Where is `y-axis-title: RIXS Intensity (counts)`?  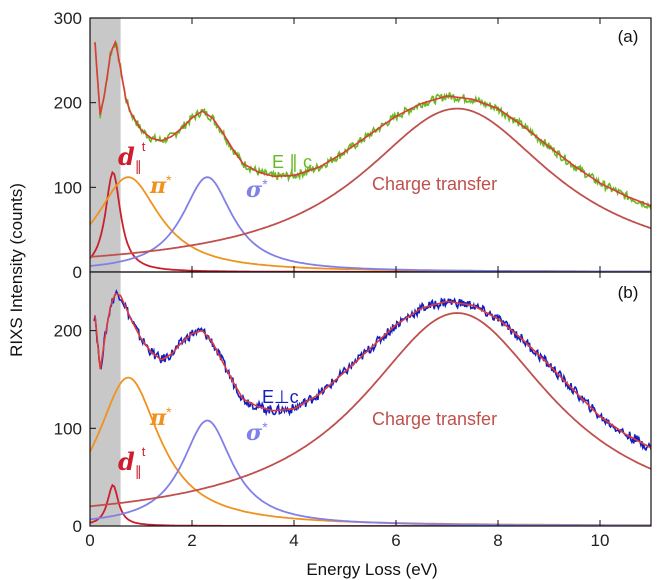
y-axis-title: RIXS Intensity (counts) is located at coordinates (16, 270).